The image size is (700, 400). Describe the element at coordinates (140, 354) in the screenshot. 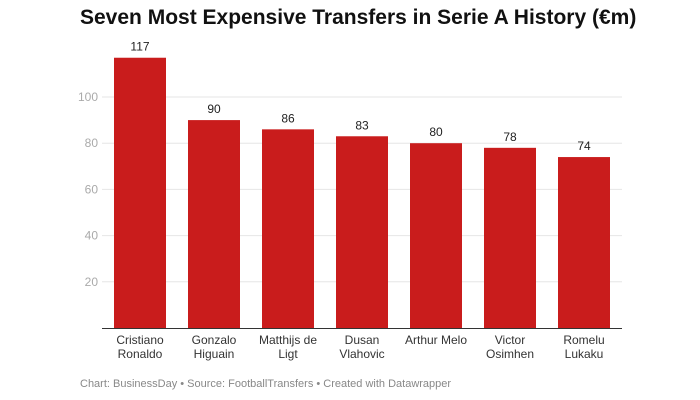

I see `x-category-label: Ronaldo` at that location.